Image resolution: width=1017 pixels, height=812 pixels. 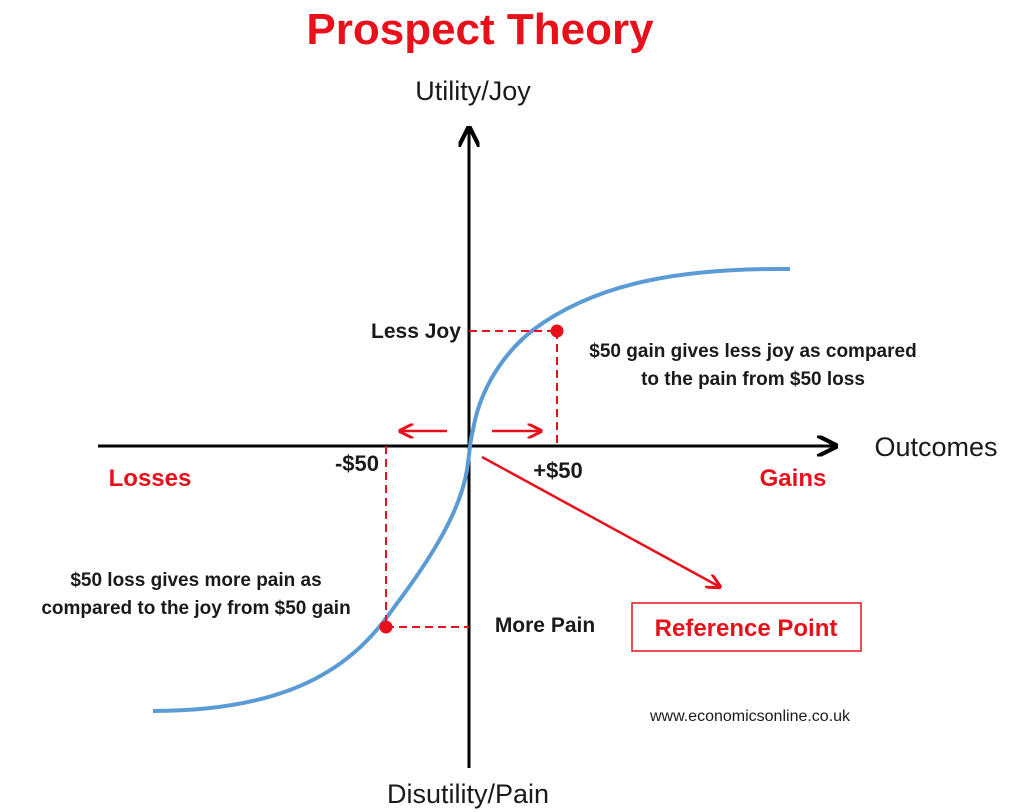 What do you see at coordinates (545, 625) in the screenshot?
I see `more-pain-label: More Pain` at bounding box center [545, 625].